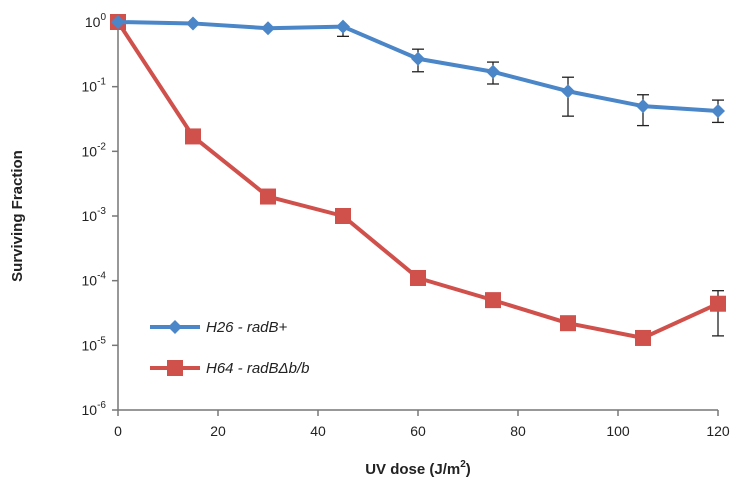 This screenshot has width=739, height=482. I want to click on x-tick-label: 40, so click(318, 431).